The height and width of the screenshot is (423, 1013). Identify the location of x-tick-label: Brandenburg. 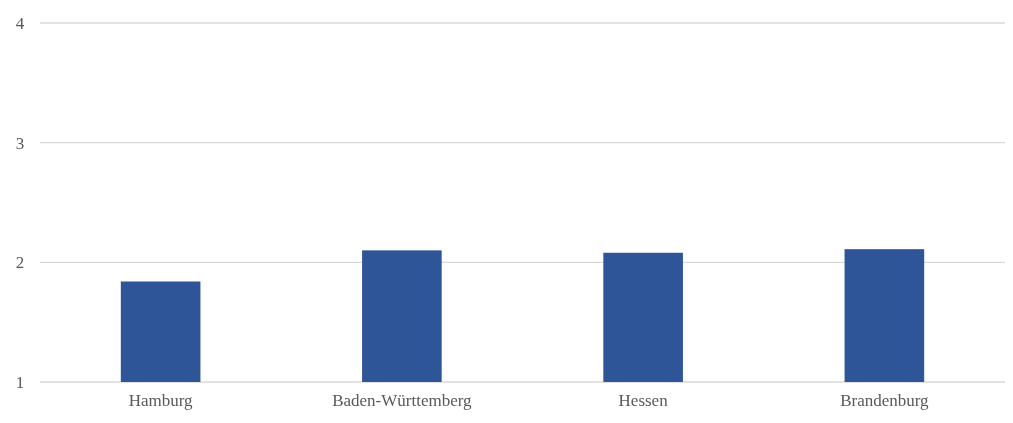
(885, 400).